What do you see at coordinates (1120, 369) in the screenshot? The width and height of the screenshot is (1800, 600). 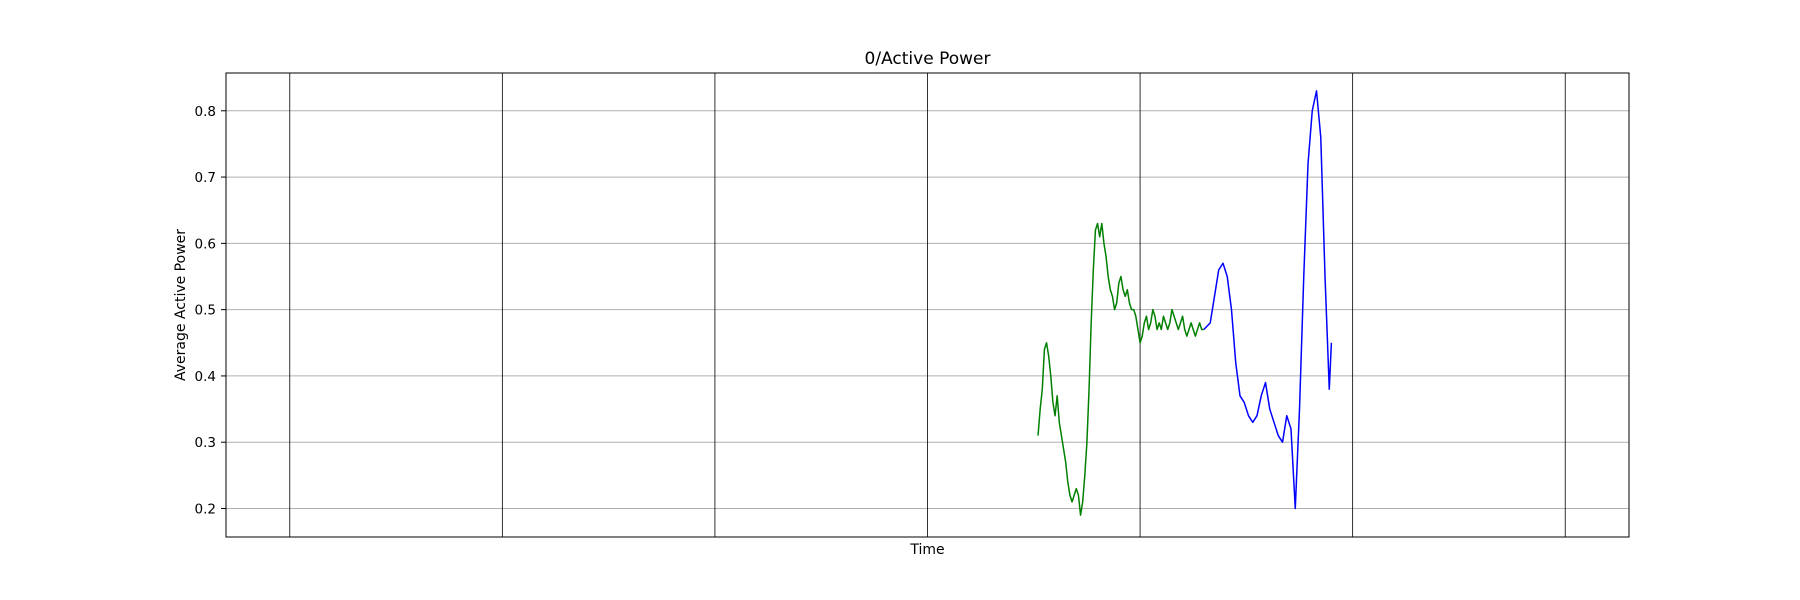 I see `series-line-green` at bounding box center [1120, 369].